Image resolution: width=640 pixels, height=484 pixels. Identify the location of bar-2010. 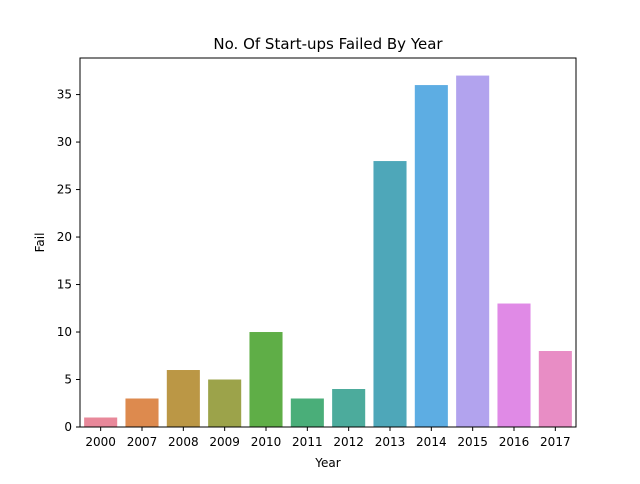
(266, 379).